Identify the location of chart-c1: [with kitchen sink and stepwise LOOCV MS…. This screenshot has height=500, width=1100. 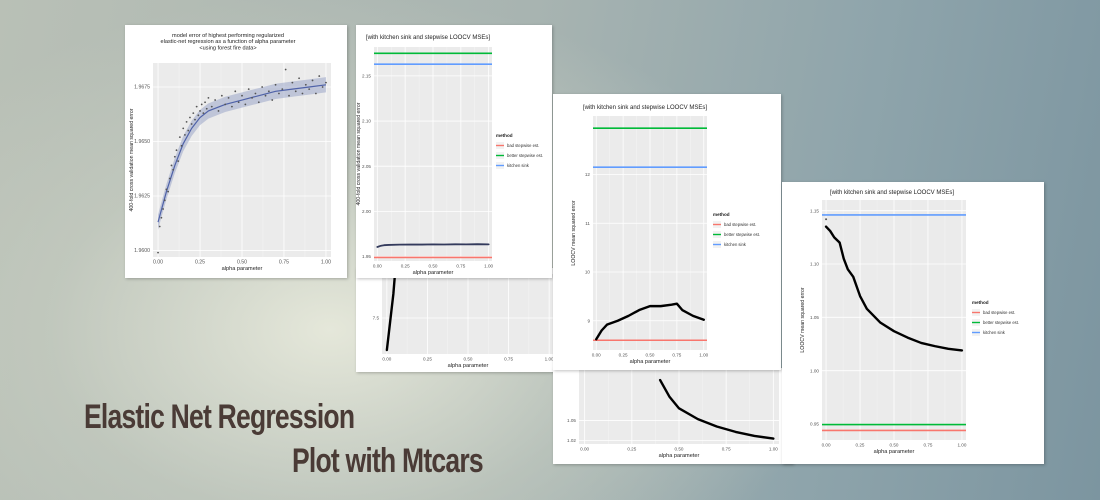
(449, 155).